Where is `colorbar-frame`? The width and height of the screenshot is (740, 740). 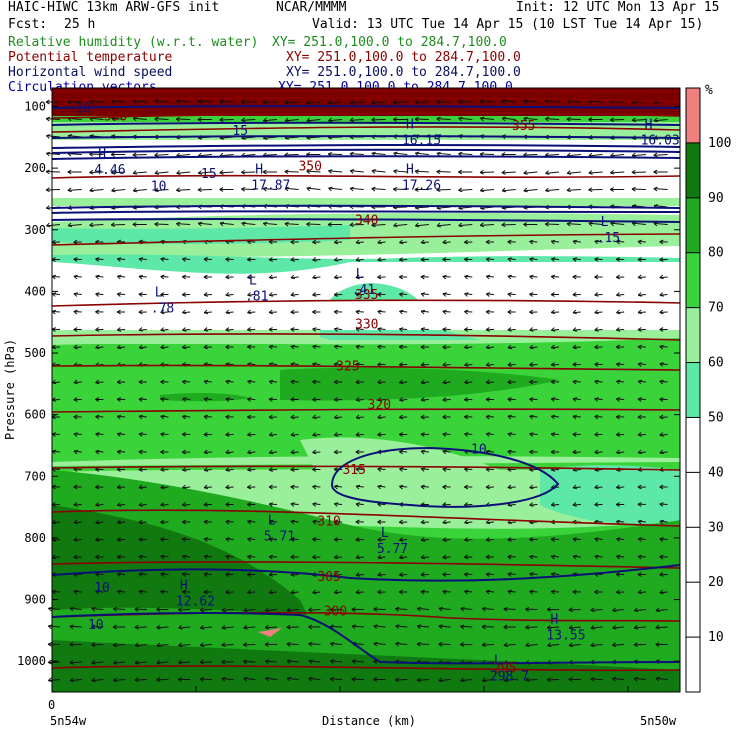 colorbar-frame is located at coordinates (693, 390).